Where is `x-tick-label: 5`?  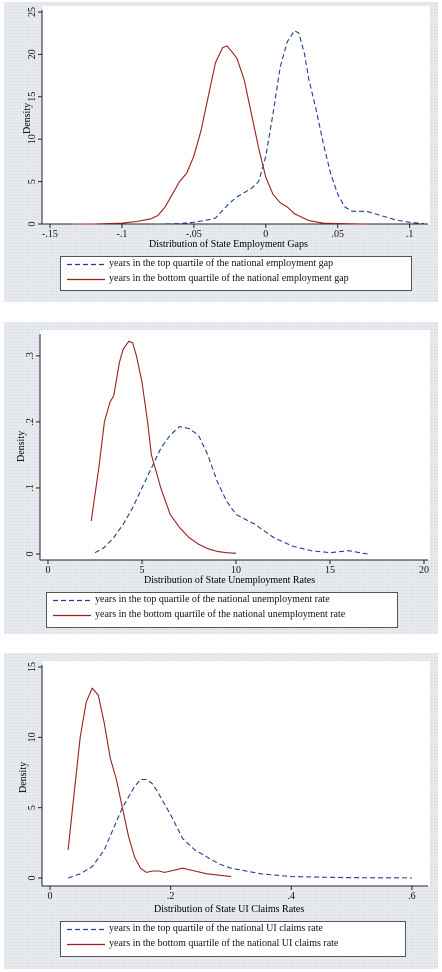 x-tick-label: 5 is located at coordinates (142, 570).